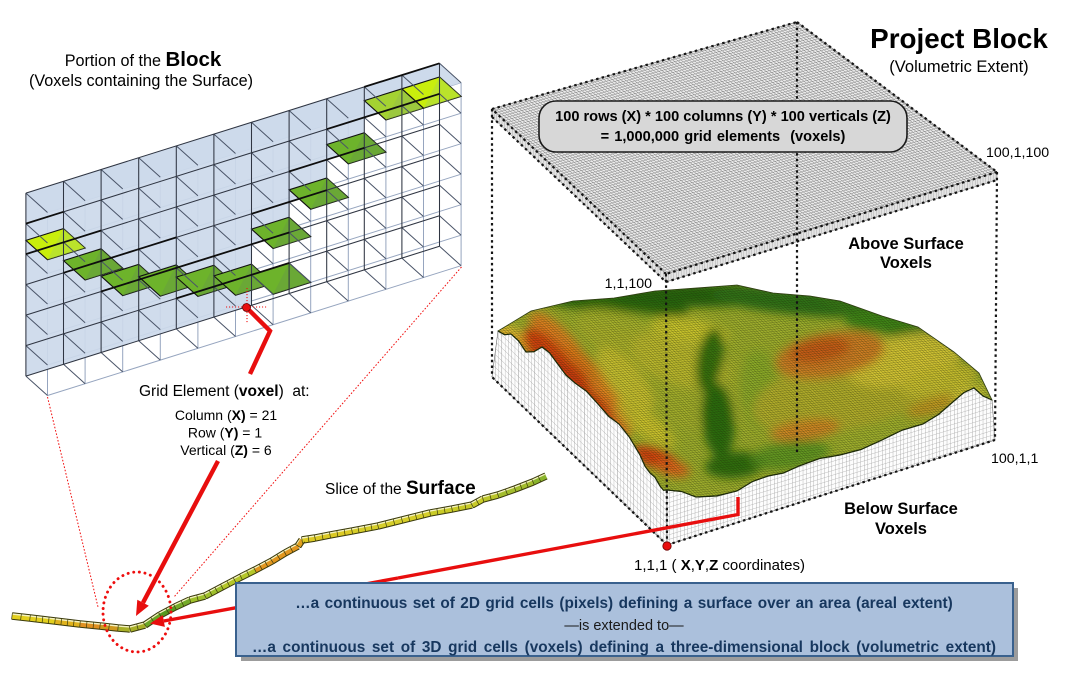  What do you see at coordinates (958, 67) in the screenshot?
I see `svg-text: (Volumetric Extent)` at bounding box center [958, 67].